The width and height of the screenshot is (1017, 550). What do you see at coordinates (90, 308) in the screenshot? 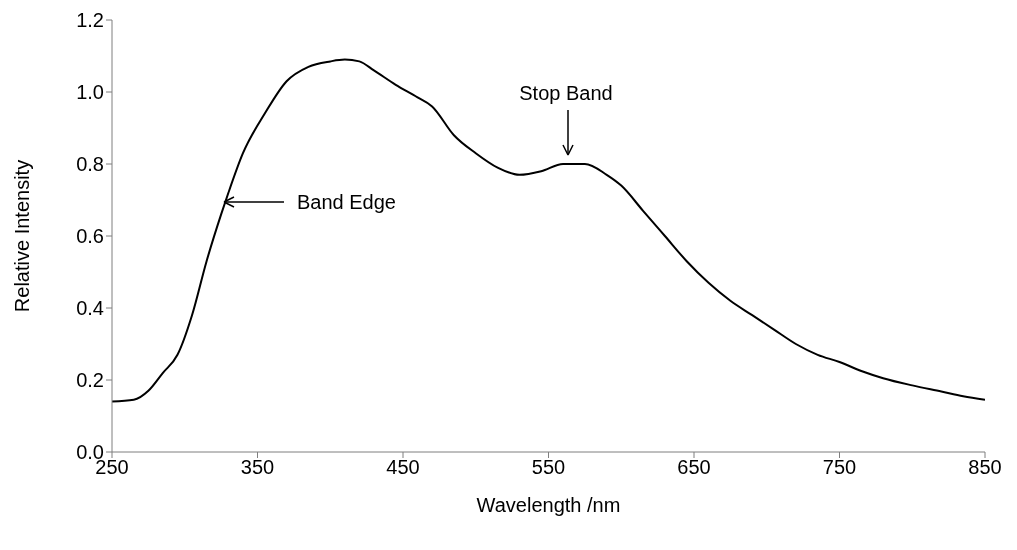
I see `y-tick-label: 0.4` at bounding box center [90, 308].